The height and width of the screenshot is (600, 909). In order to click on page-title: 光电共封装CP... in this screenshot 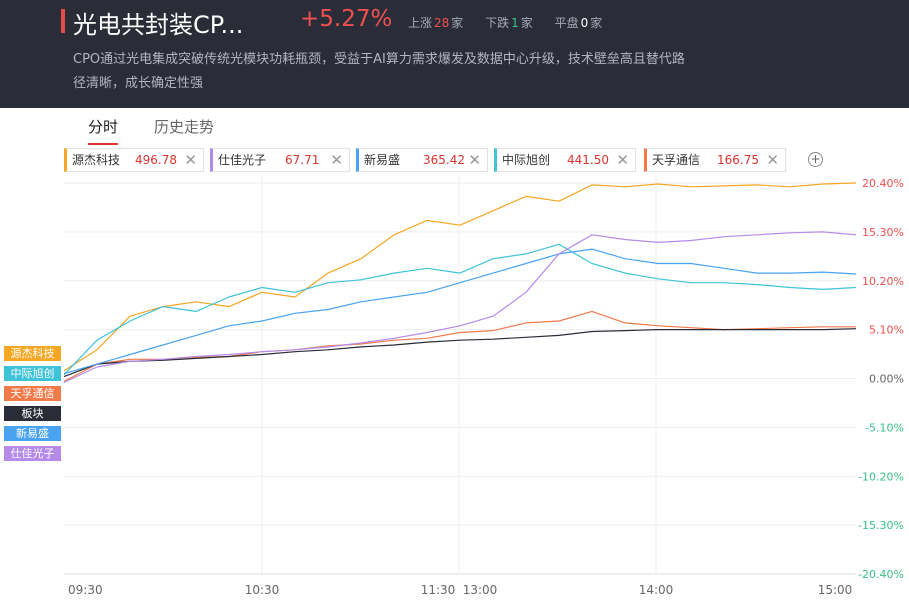, I will do `click(158, 25)`.